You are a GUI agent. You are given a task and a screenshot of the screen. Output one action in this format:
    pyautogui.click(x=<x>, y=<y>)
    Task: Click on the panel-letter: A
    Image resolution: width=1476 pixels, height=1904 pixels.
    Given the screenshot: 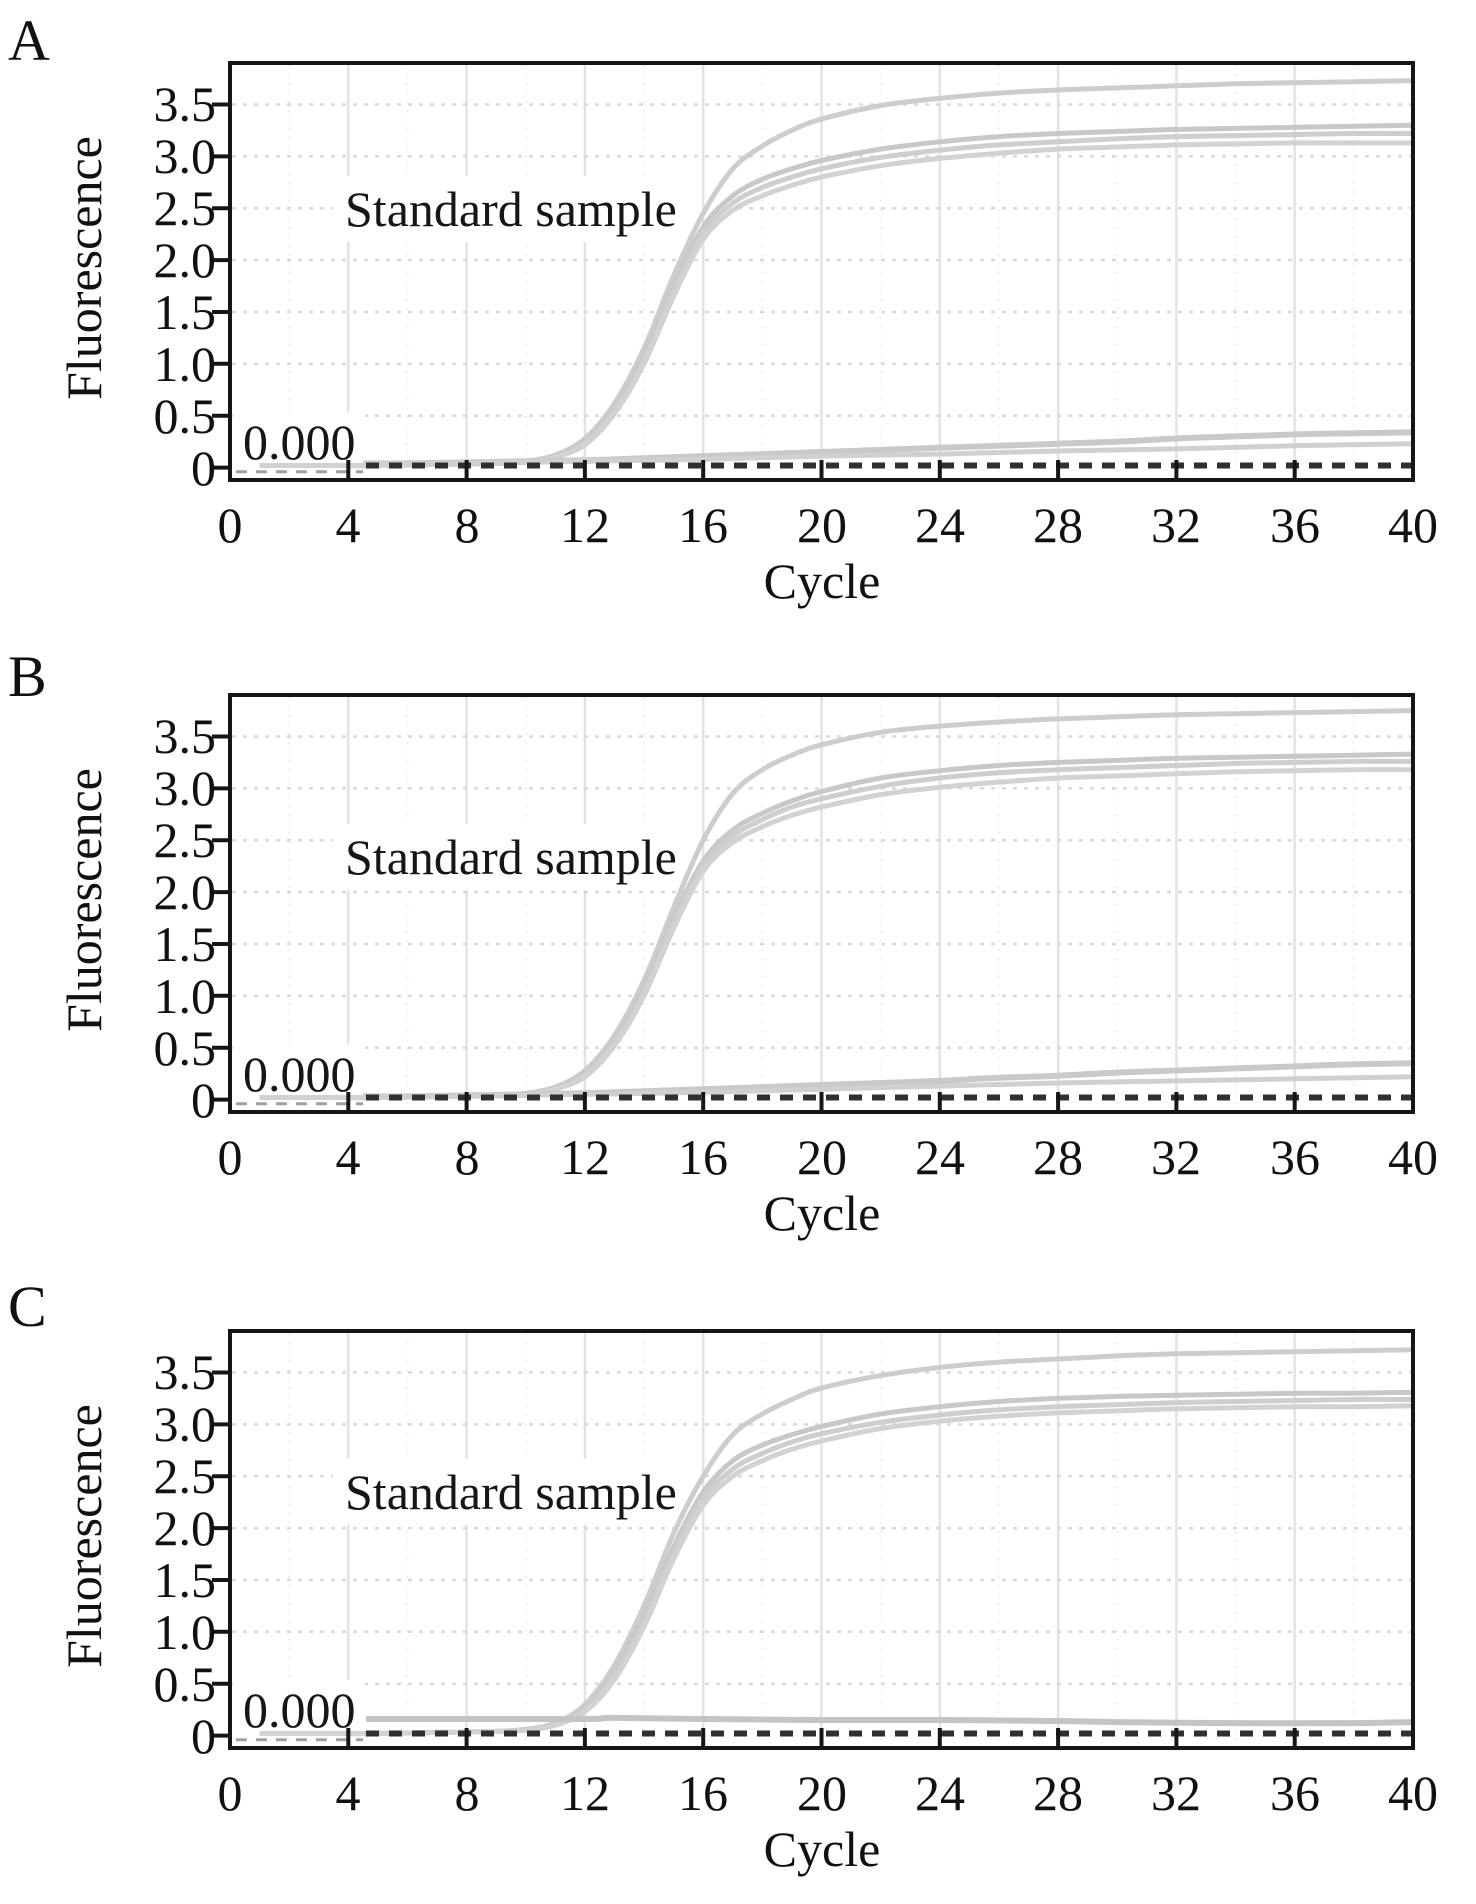 What is the action you would take?
    pyautogui.click(x=29, y=40)
    